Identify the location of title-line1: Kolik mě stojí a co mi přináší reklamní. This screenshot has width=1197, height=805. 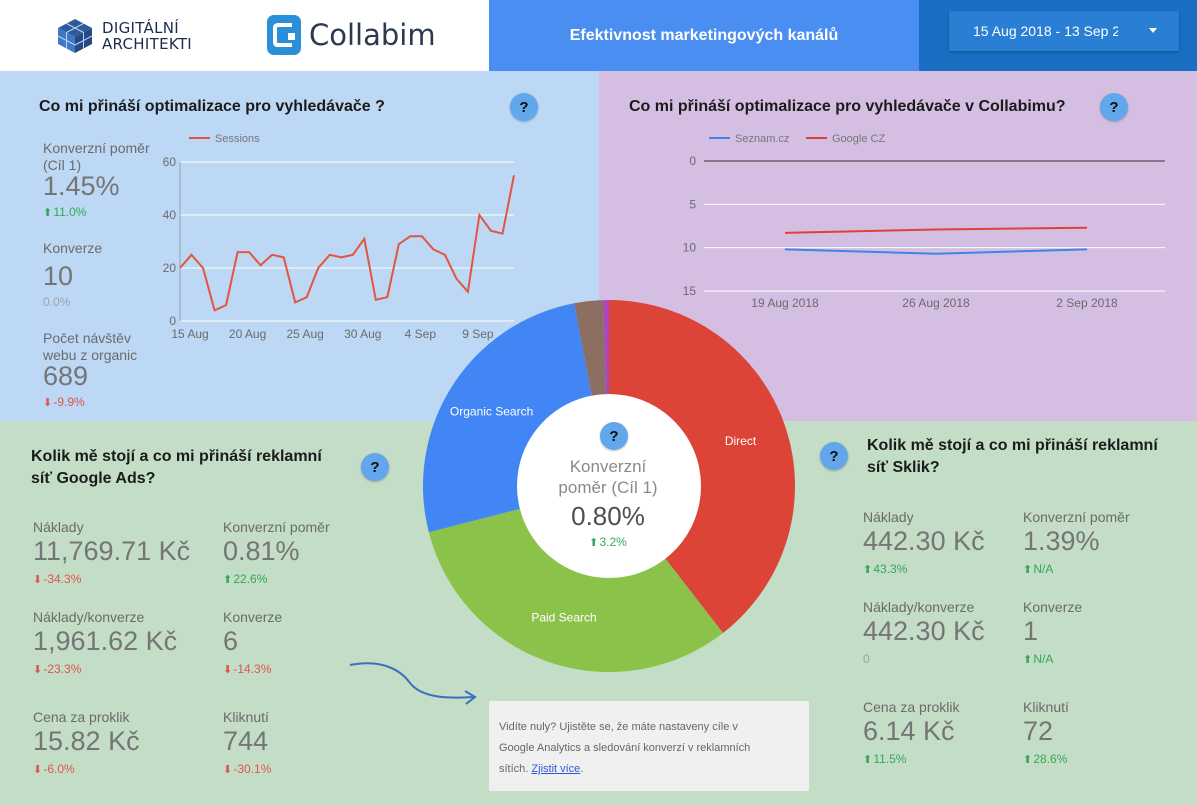
(1012, 445).